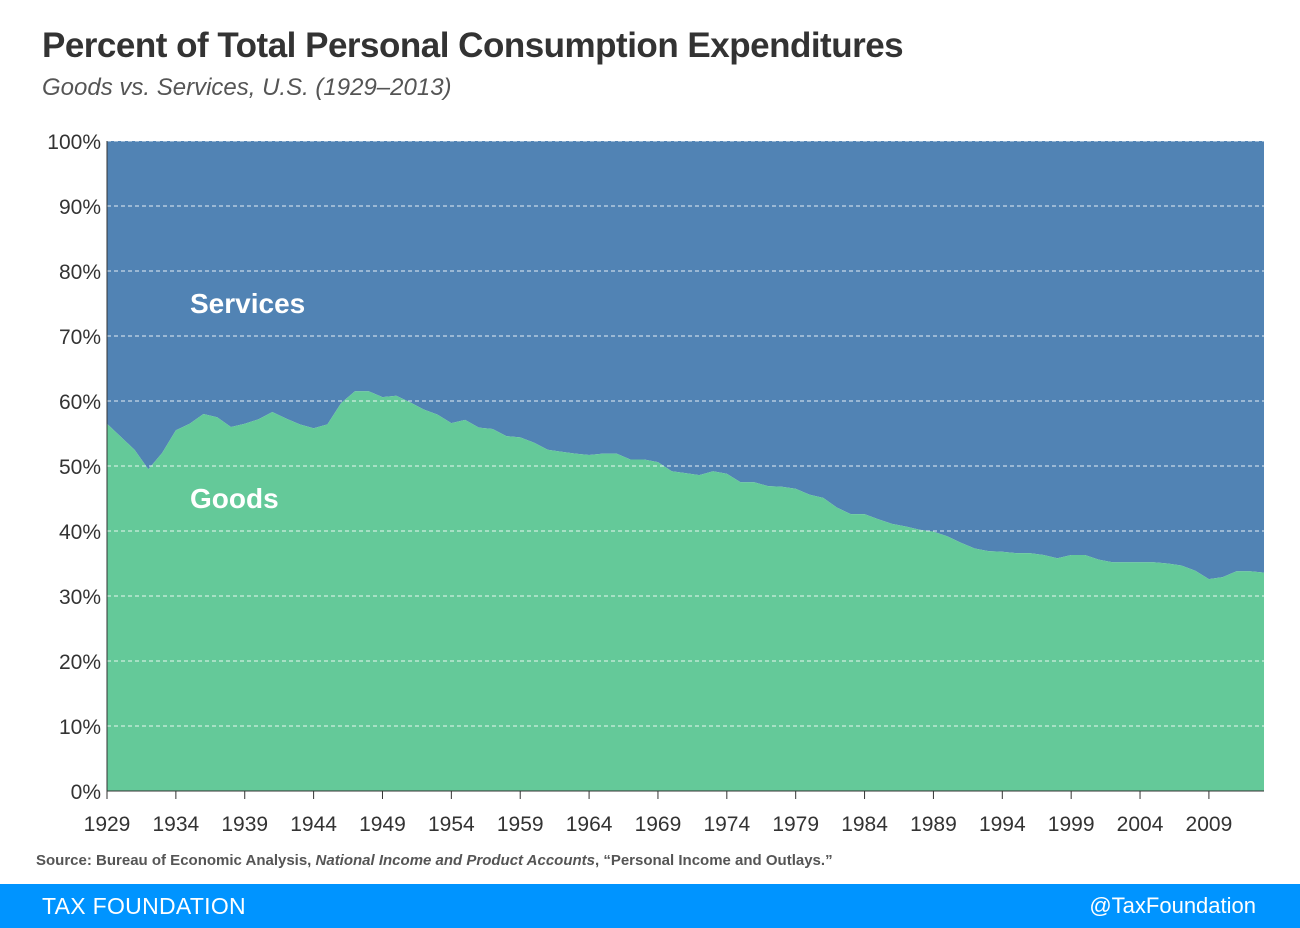 The height and width of the screenshot is (928, 1300). What do you see at coordinates (74, 142) in the screenshot?
I see `y-tick-label: 100%` at bounding box center [74, 142].